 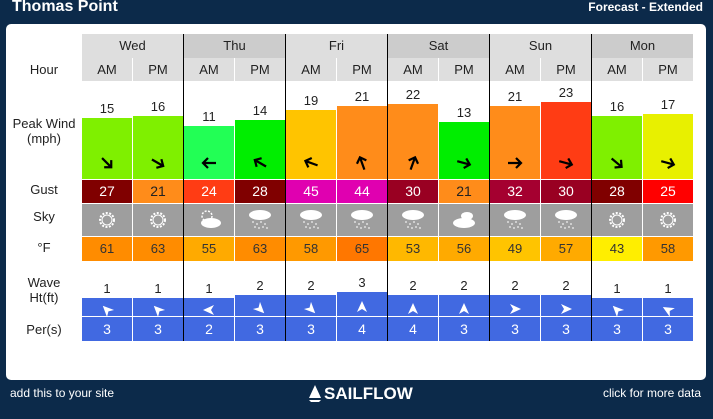 I want to click on temperature-cell: 61, so click(x=107, y=249).